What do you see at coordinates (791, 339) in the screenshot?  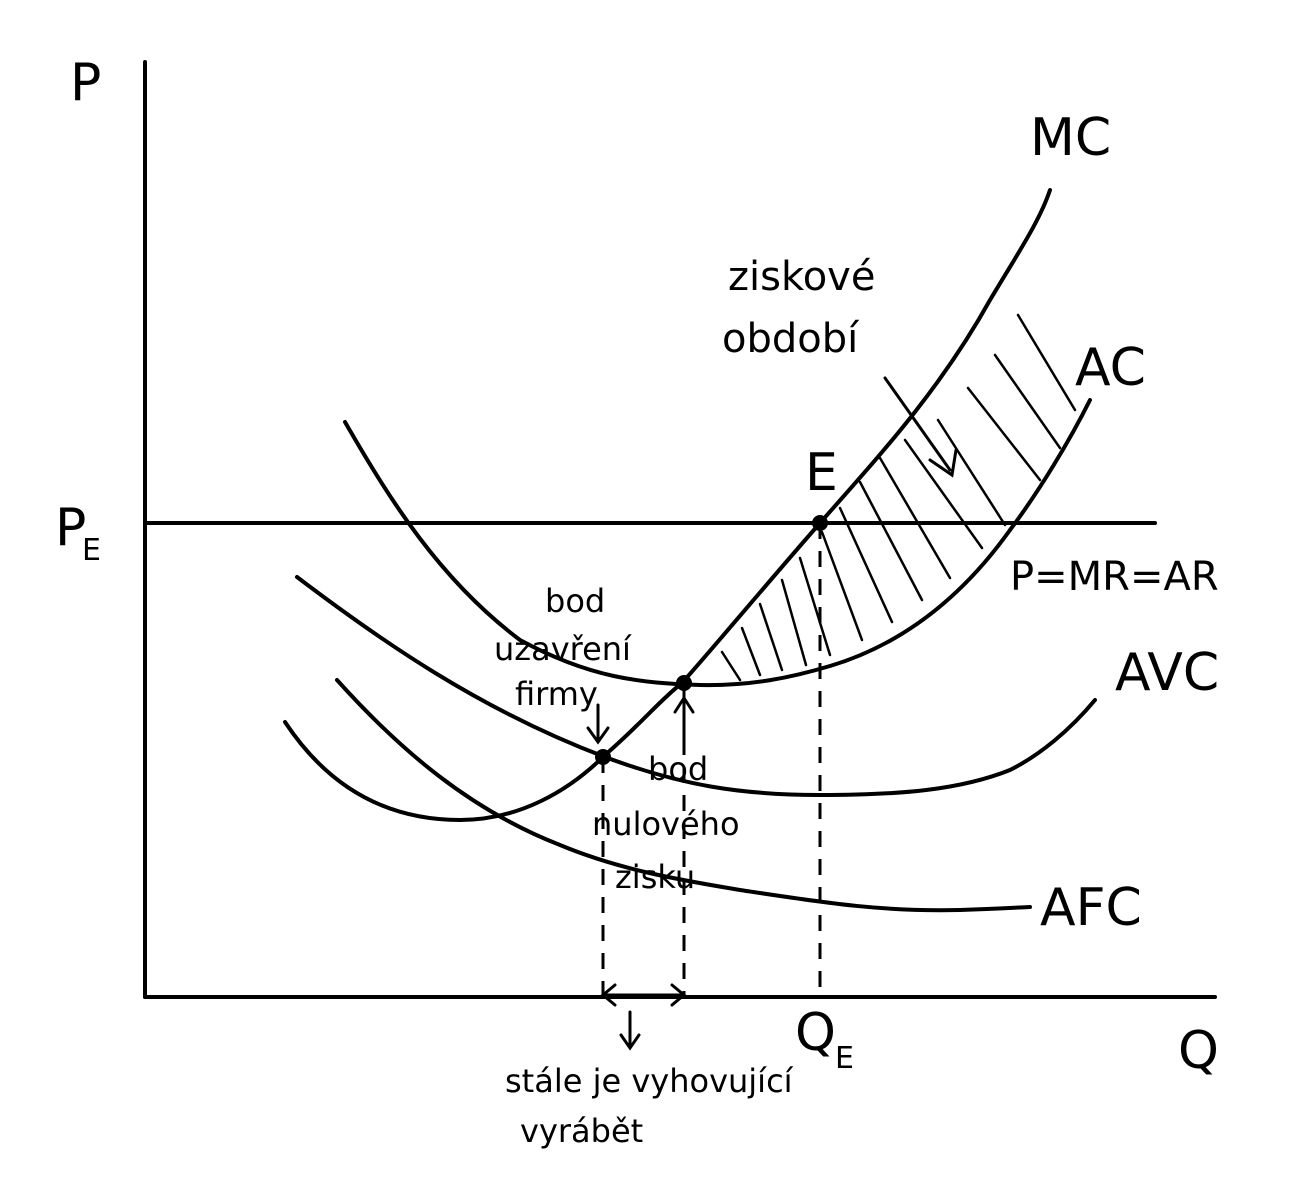 I see `profit-note-line2: období` at bounding box center [791, 339].